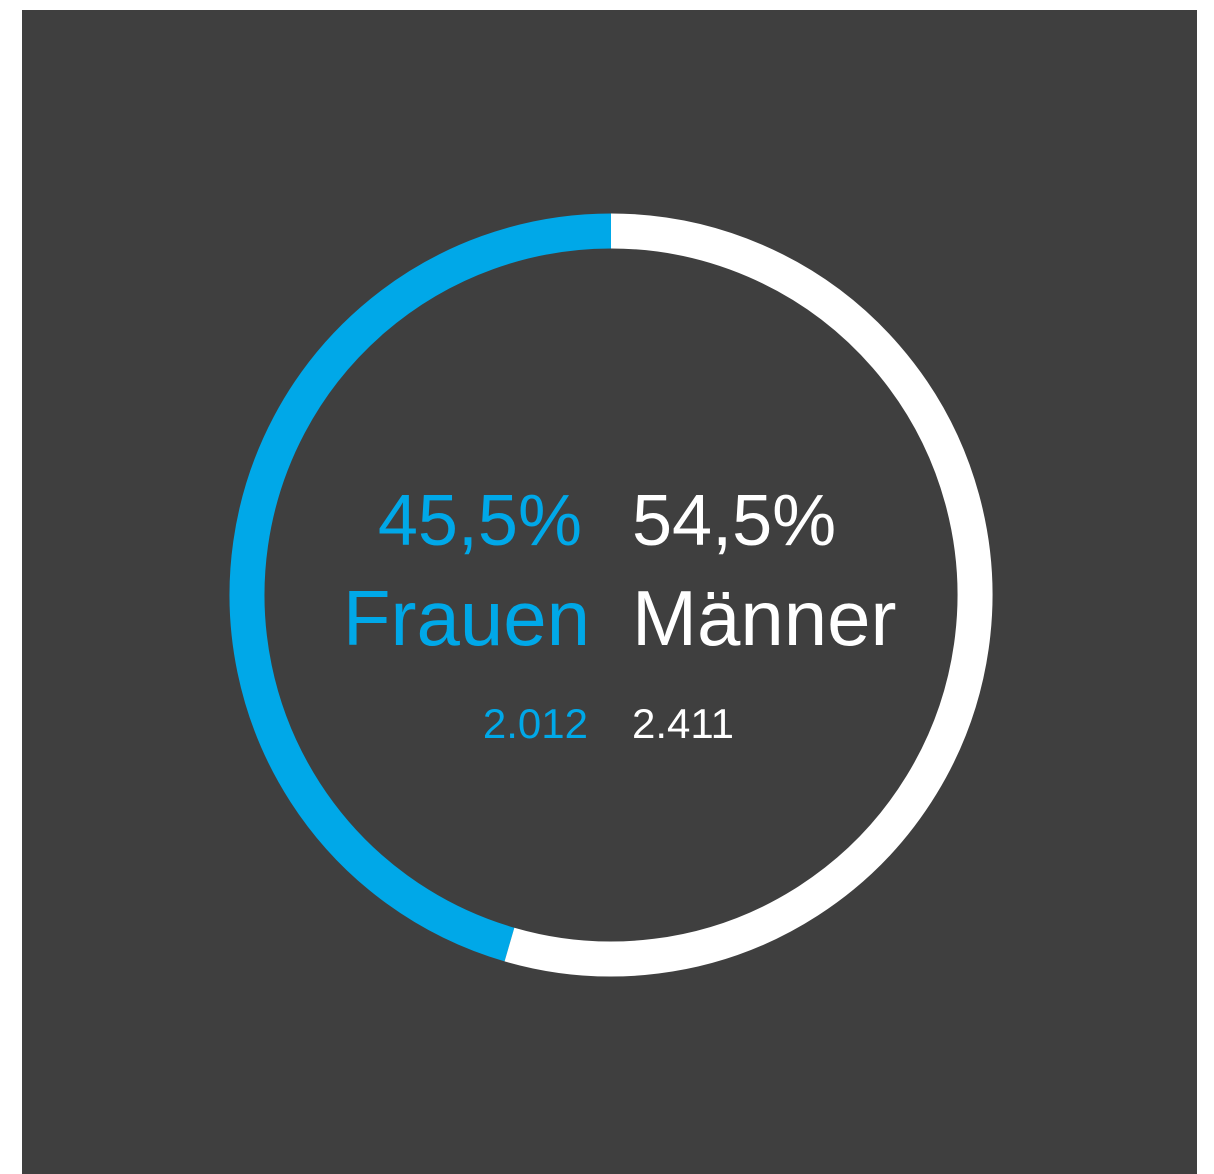 This screenshot has height=1174, width=1214. What do you see at coordinates (734, 521) in the screenshot?
I see `percent-label: 54,5%` at bounding box center [734, 521].